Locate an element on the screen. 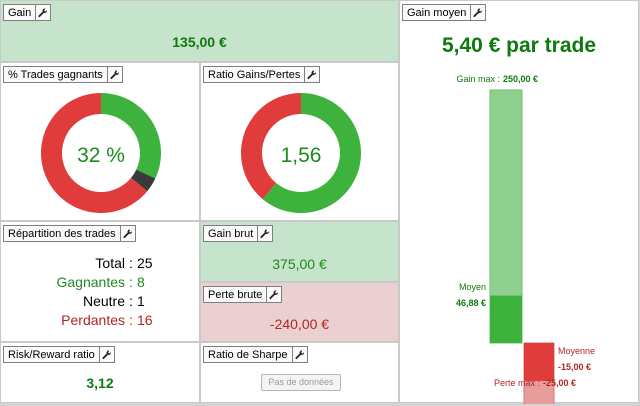  list-item: Gagnantes:8 is located at coordinates (77, 282).